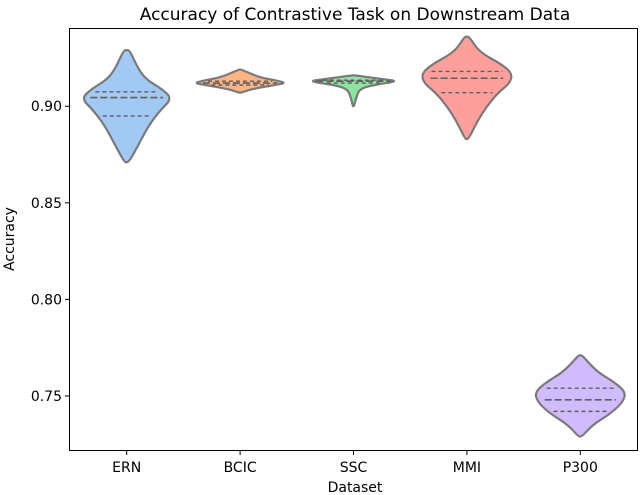 The height and width of the screenshot is (495, 640). Describe the element at coordinates (240, 468) in the screenshot. I see `x-tick-label: BCIC` at that location.